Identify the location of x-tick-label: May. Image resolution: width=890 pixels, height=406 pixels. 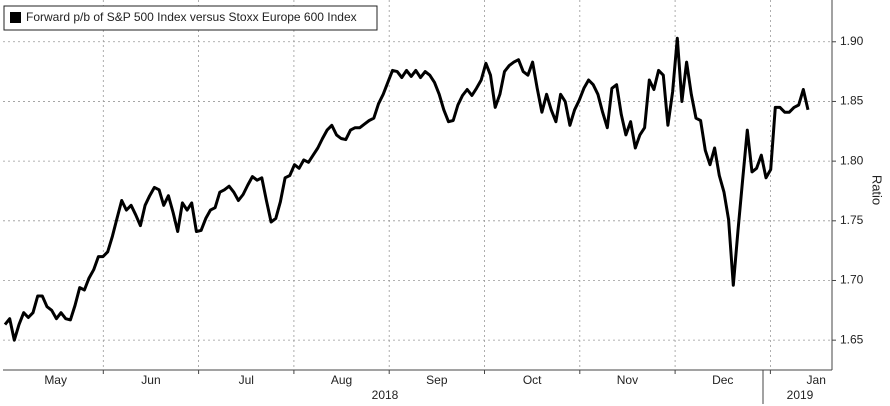
(55, 380).